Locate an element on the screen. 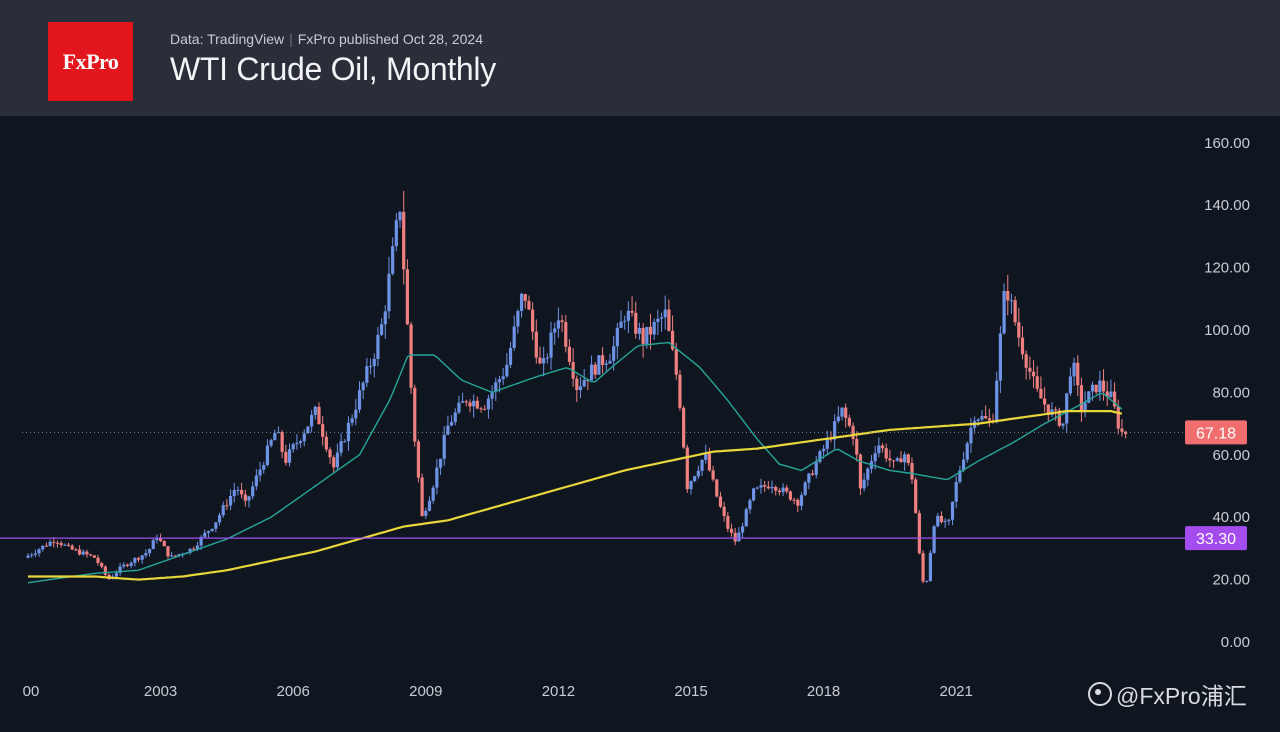 The width and height of the screenshot is (1280, 732). current-price-label-text: 67.18 is located at coordinates (1216, 433).